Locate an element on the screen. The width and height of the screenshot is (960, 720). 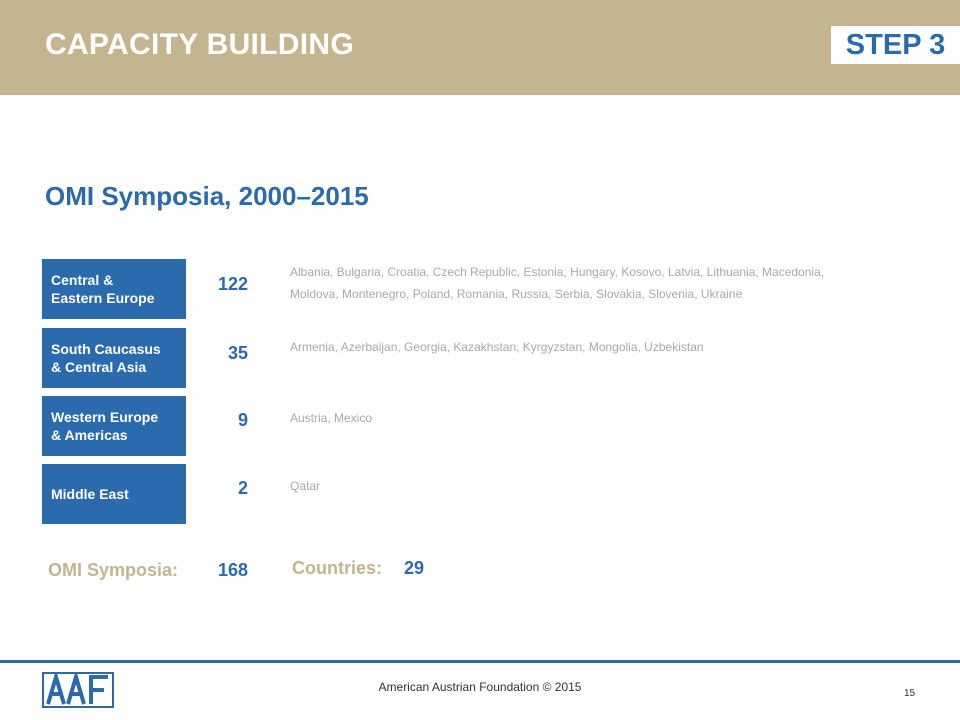
region-countries: Austria, Mexico is located at coordinates (610, 418).